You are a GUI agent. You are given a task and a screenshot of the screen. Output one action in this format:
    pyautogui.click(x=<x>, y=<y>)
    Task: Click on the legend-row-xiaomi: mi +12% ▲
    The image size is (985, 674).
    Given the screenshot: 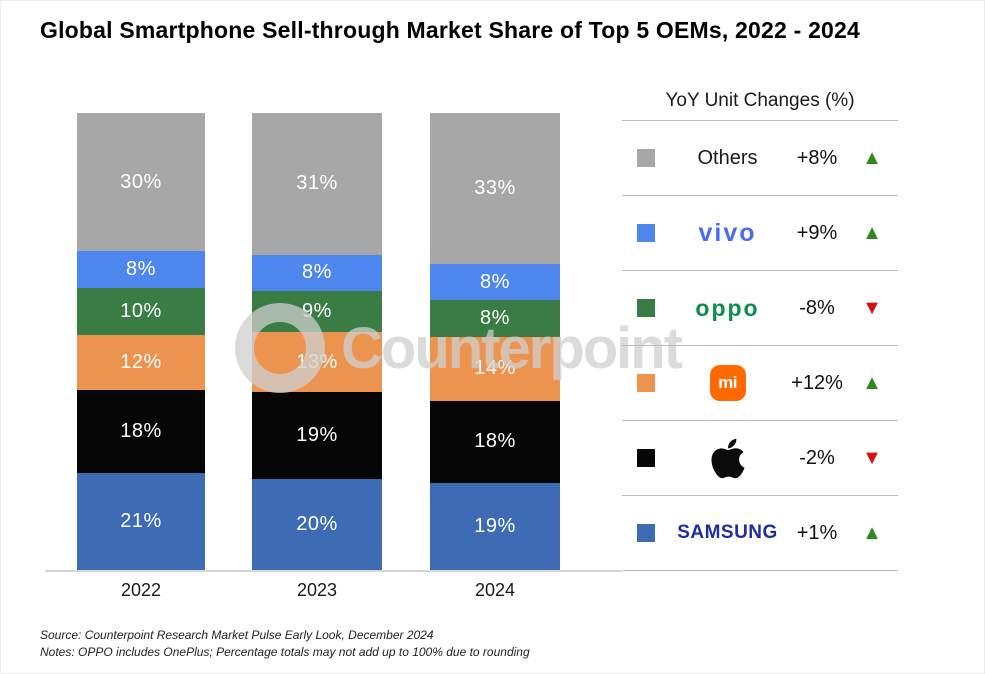 What is the action you would take?
    pyautogui.click(x=760, y=383)
    